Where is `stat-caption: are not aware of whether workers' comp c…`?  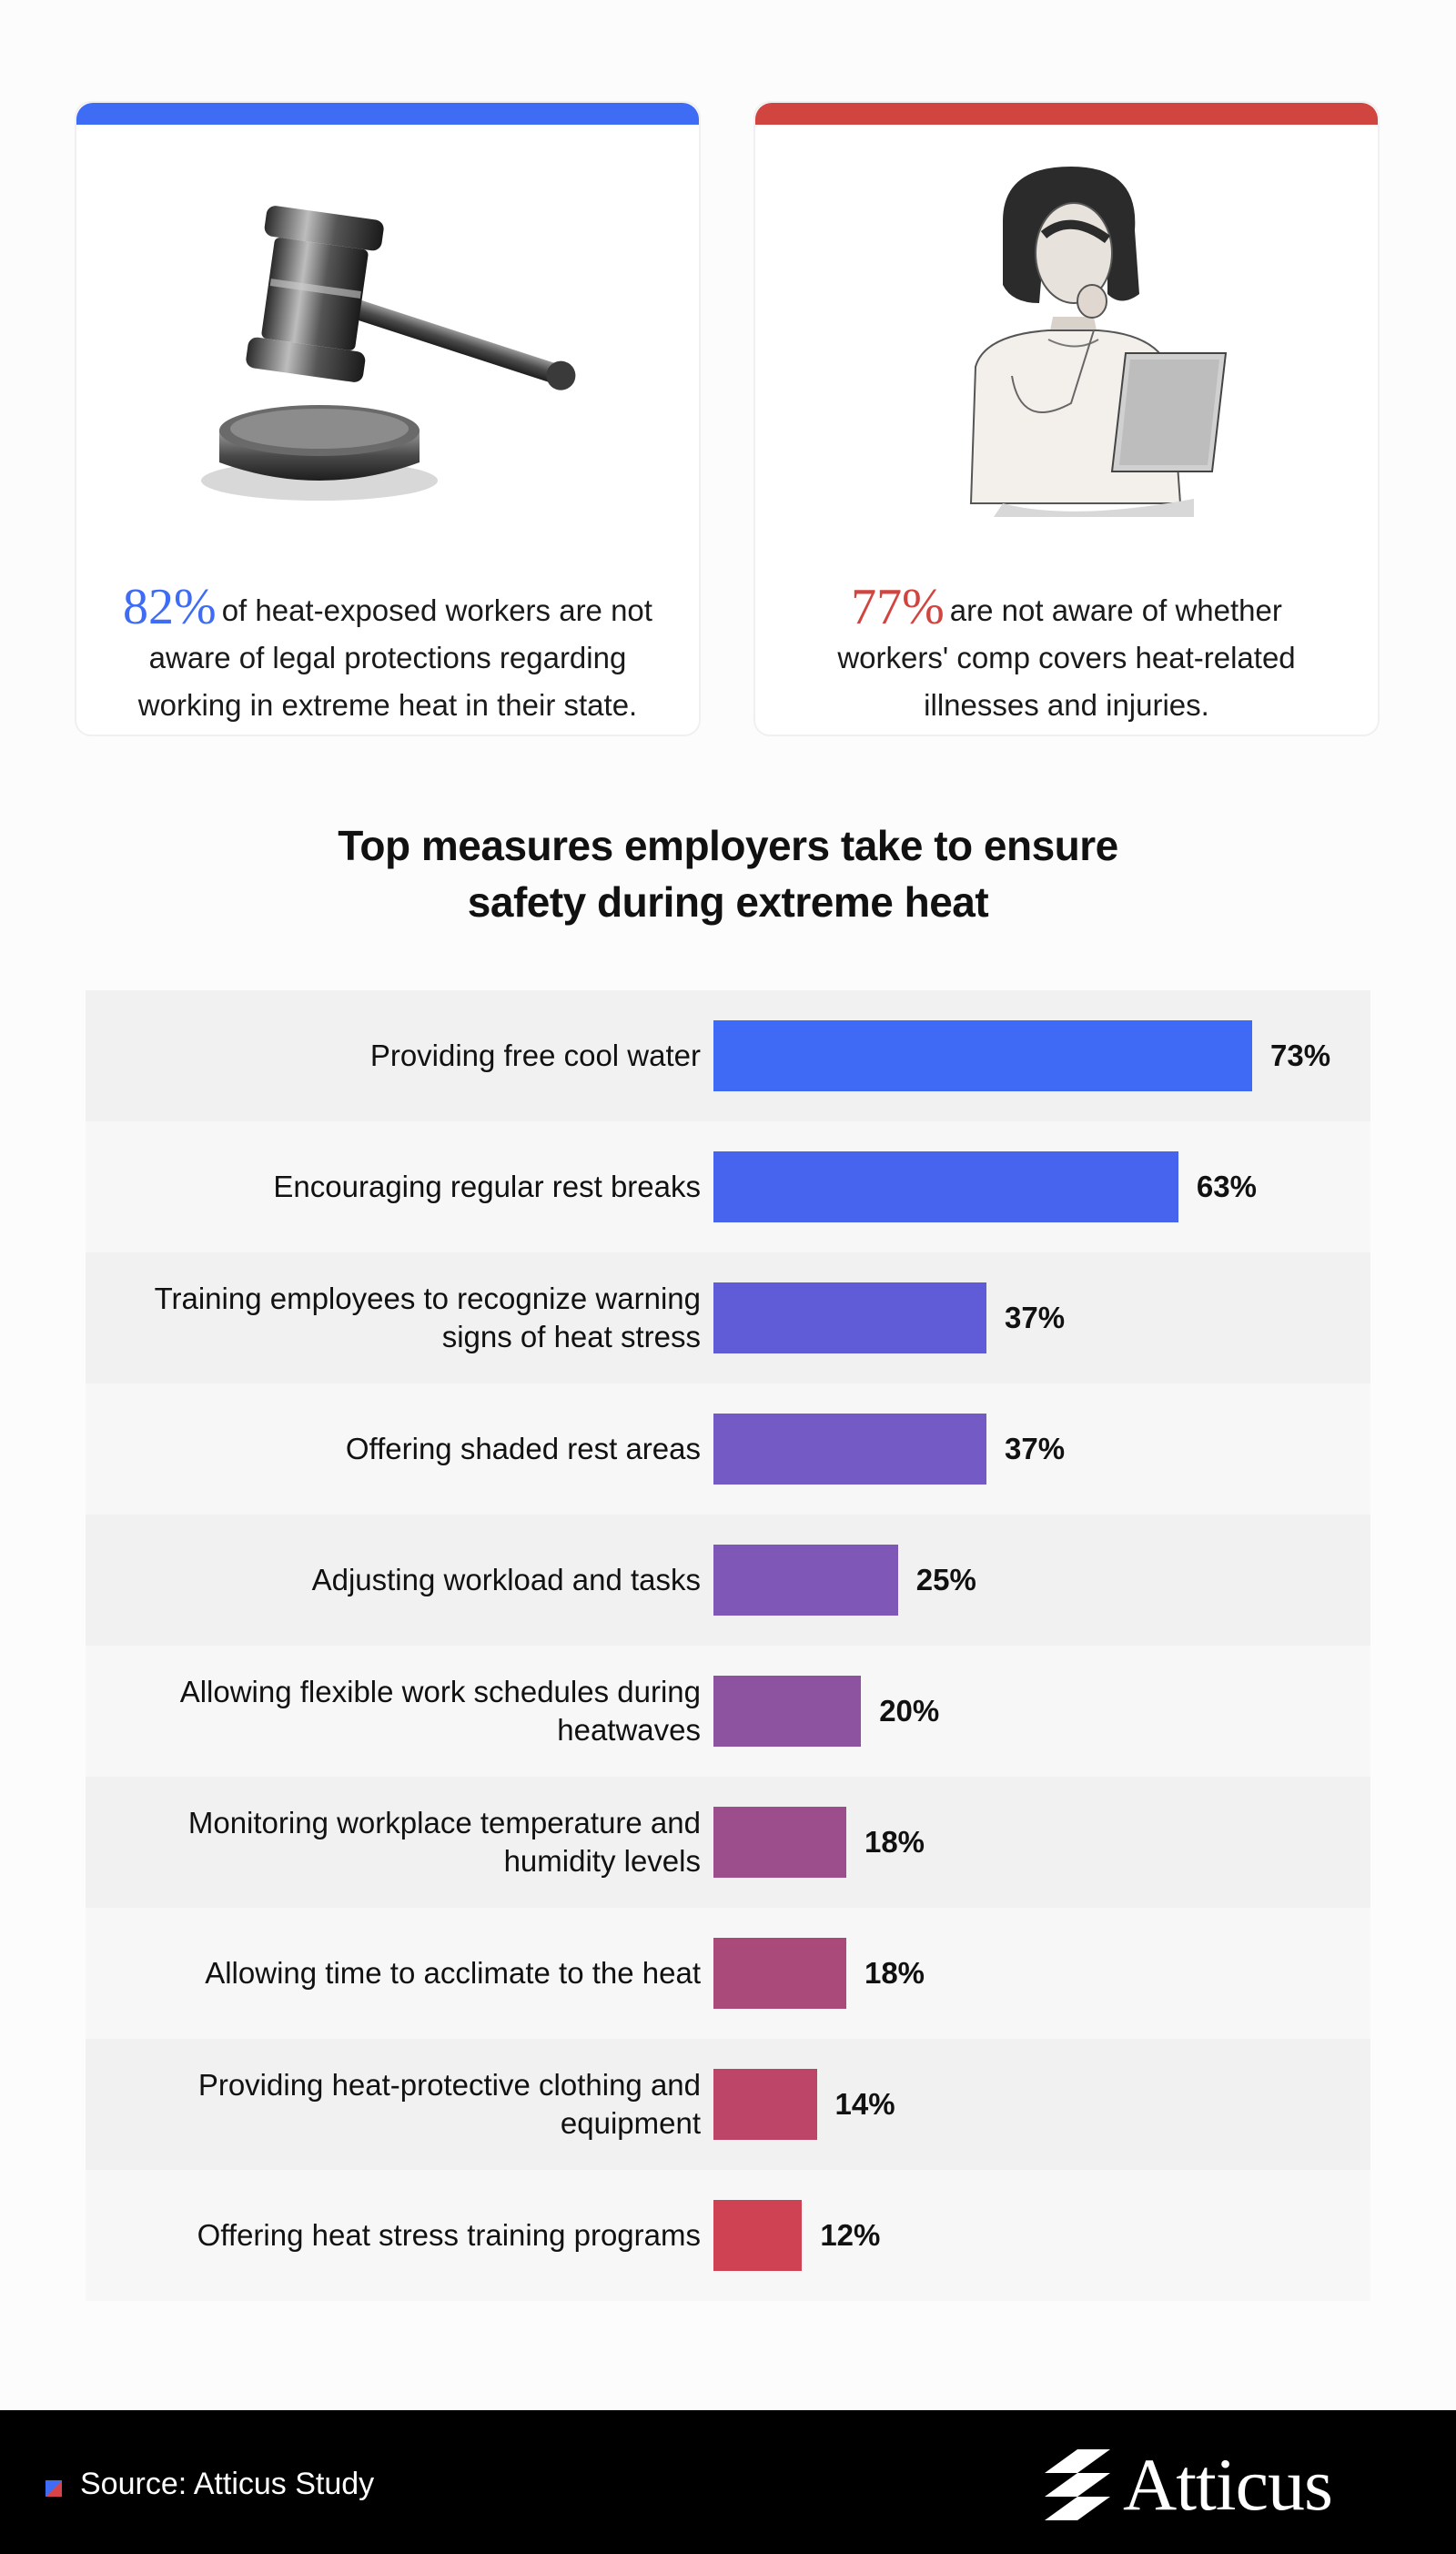 stat-caption: are not aware of whether workers' comp c… is located at coordinates (1067, 657).